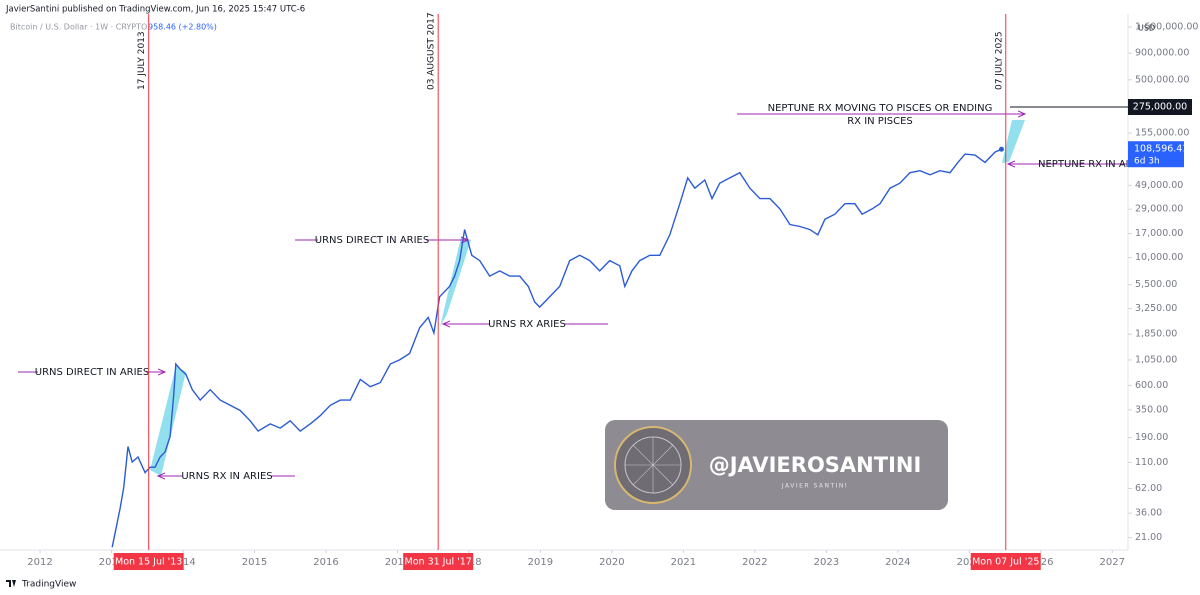 This screenshot has width=1200, height=595. I want to click on watermark-handle: @JAVIEROSANTINI, so click(815, 465).